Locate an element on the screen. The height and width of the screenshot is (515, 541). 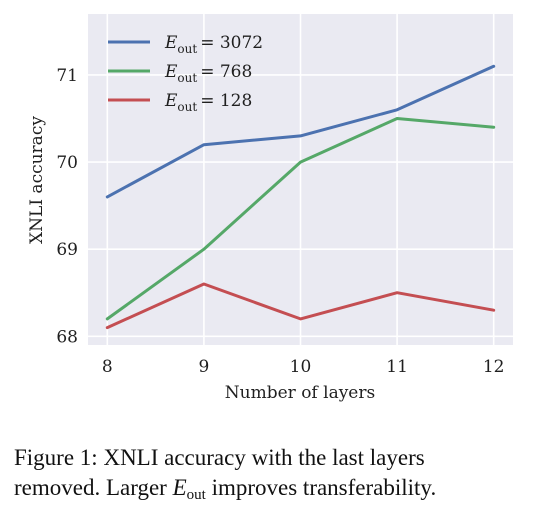
caption-text-2b: improves transferability. is located at coordinates (321, 487).